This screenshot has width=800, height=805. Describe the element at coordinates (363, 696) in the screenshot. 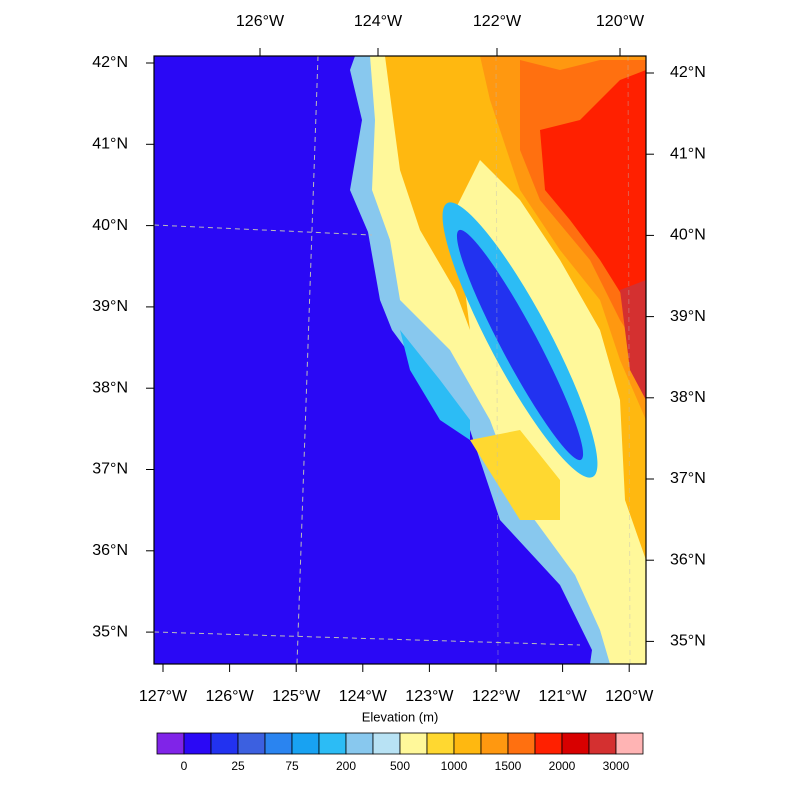

I see `bottom-tick-label: 124°W` at that location.